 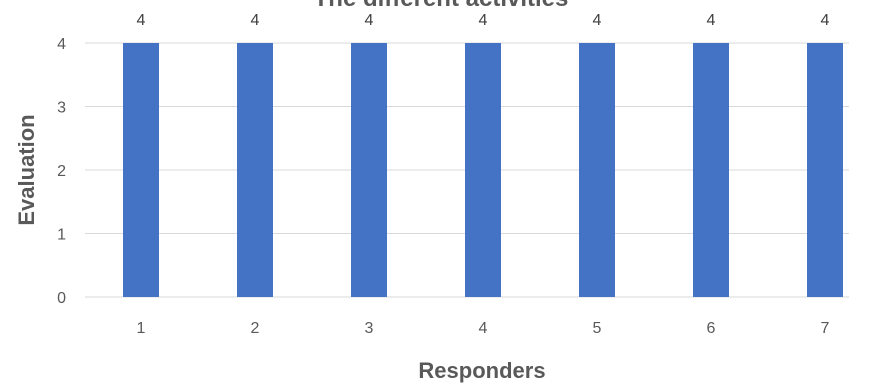 I want to click on y-tick-label: 0, so click(x=61, y=298).